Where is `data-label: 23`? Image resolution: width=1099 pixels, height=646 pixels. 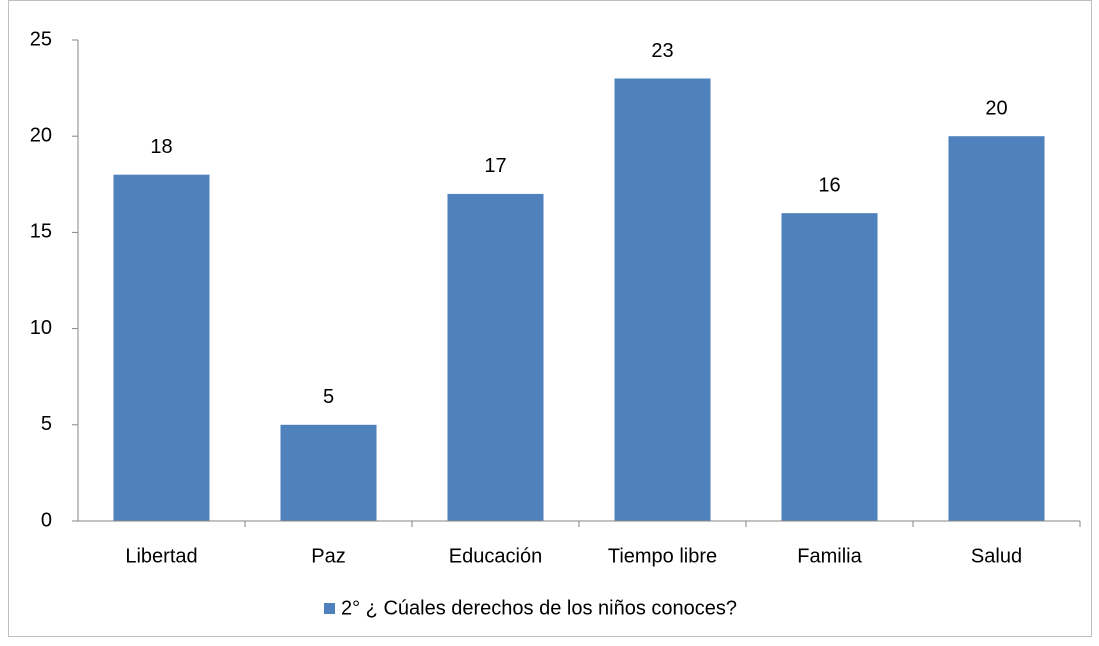
data-label: 23 is located at coordinates (662, 51).